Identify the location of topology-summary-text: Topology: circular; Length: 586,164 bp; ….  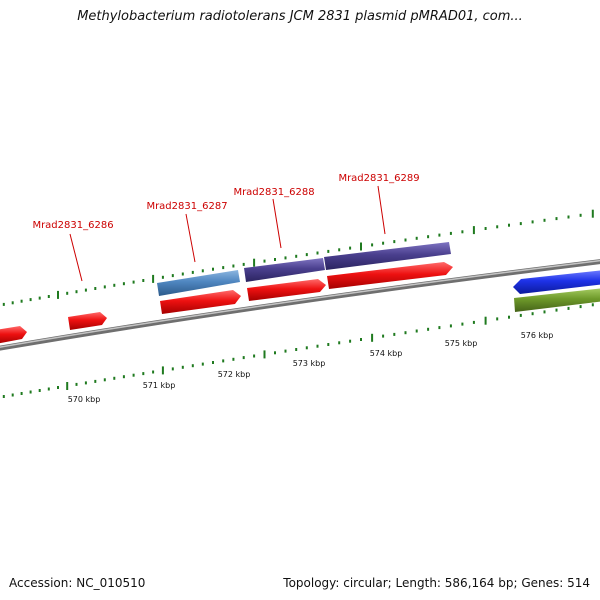
(436, 583).